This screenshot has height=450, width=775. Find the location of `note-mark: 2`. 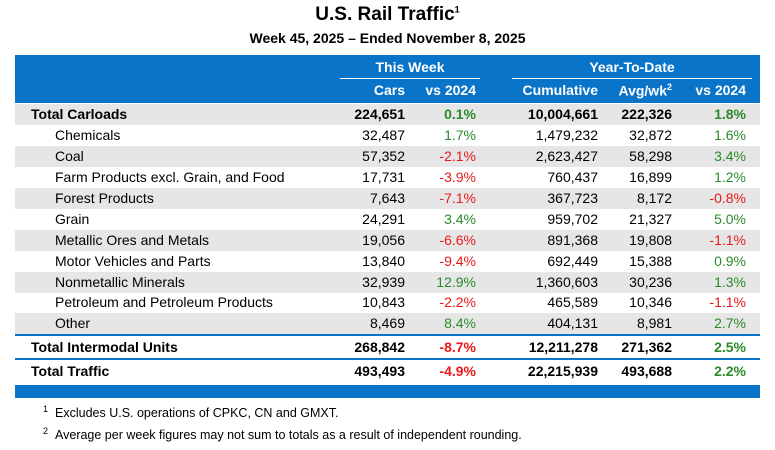

note-mark: 2 is located at coordinates (669, 87).